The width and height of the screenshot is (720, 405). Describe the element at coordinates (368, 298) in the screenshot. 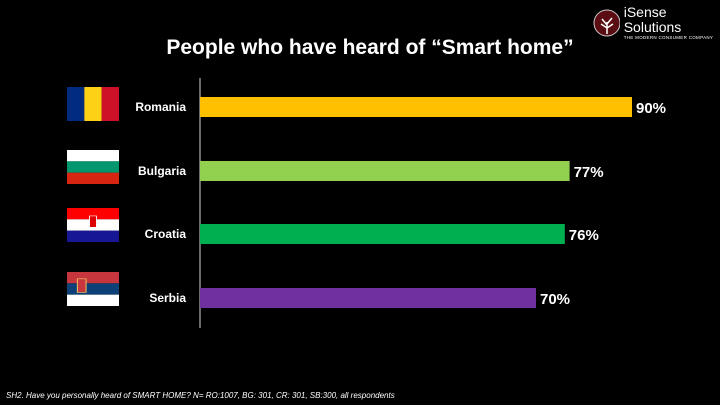

I see `bar-serbia` at that location.